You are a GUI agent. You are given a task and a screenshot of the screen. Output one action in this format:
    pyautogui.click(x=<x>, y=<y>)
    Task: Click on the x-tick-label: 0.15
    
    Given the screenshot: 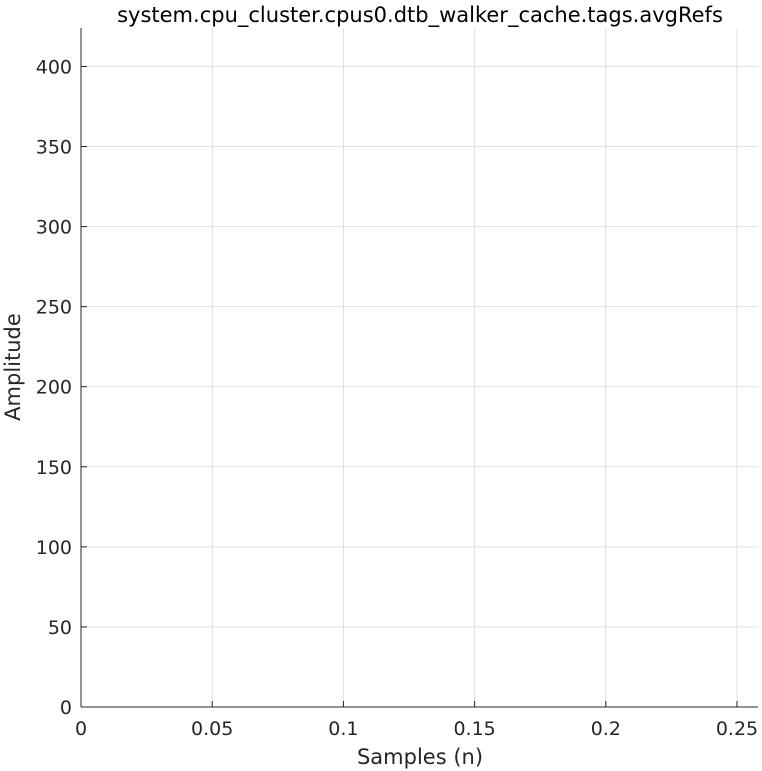 What is the action you would take?
    pyautogui.click(x=474, y=729)
    